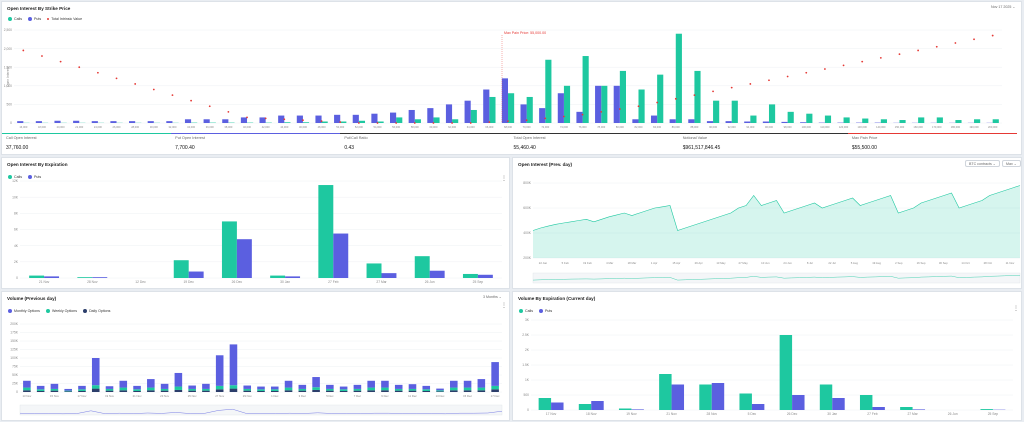 The image size is (1024, 422). Describe the element at coordinates (237, 282) in the screenshot. I see `x-tick-label: 26 Dec` at that location.